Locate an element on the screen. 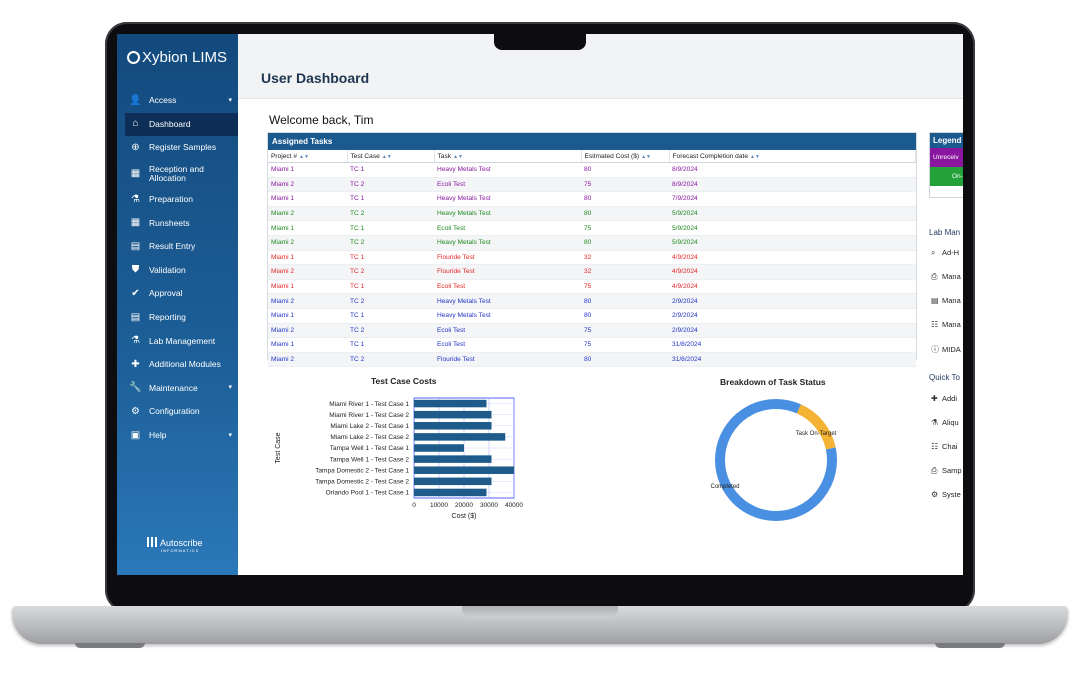 This screenshot has width=1080, height=681. table-cell-date: 31/8/2024 is located at coordinates (792, 345).